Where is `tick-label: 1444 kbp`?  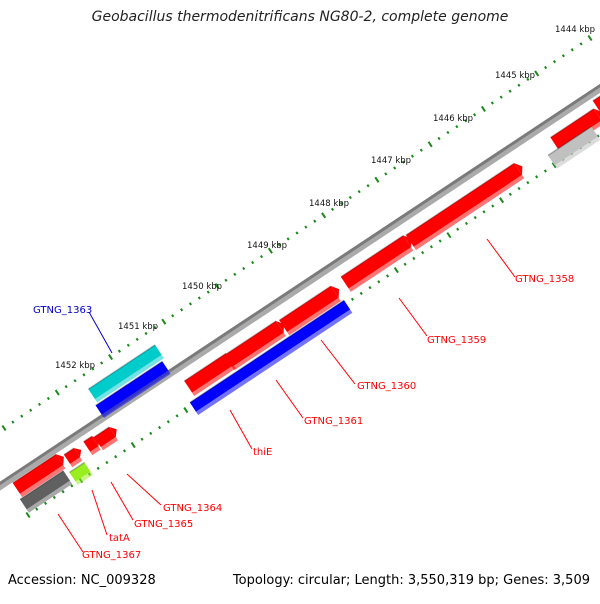 tick-label: 1444 kbp is located at coordinates (575, 30).